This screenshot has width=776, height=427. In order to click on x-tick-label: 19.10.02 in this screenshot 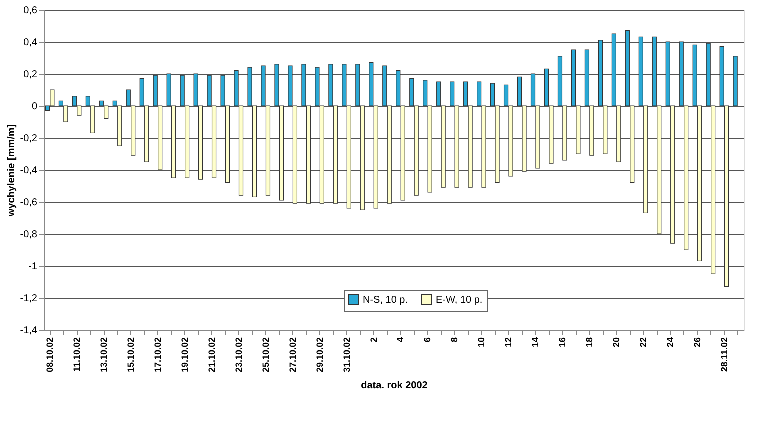, I will do `click(185, 355)`.